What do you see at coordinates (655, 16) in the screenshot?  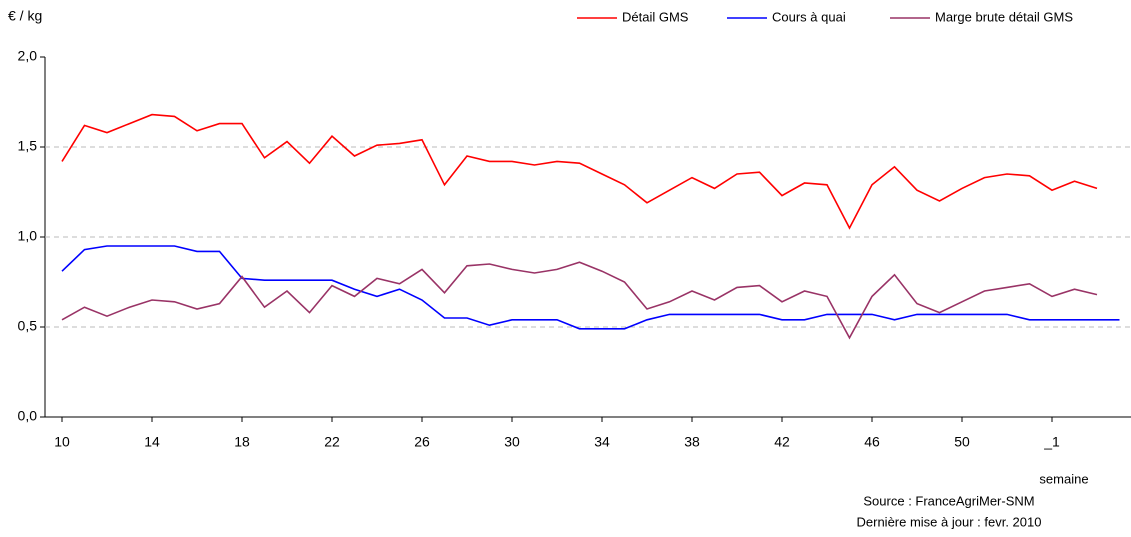 I see `legend-label: Détail GMS` at bounding box center [655, 16].